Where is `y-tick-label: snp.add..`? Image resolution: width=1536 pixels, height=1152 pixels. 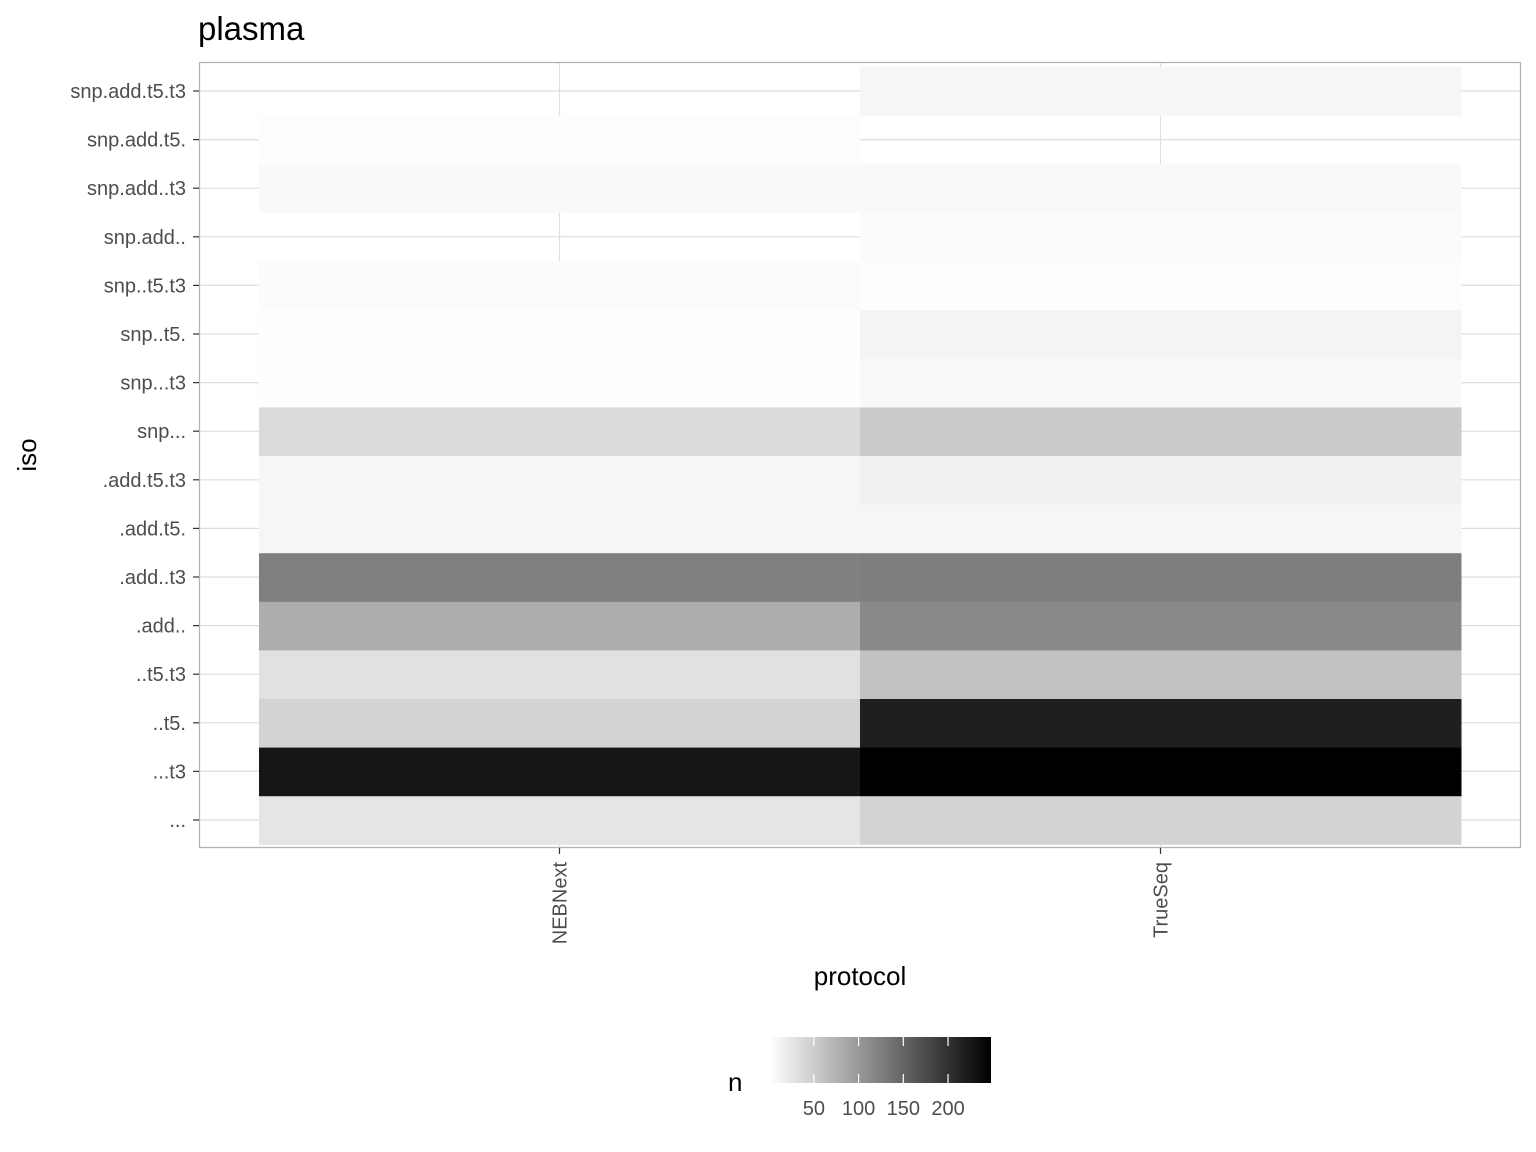
y-tick-label: snp.add.. is located at coordinates (145, 238).